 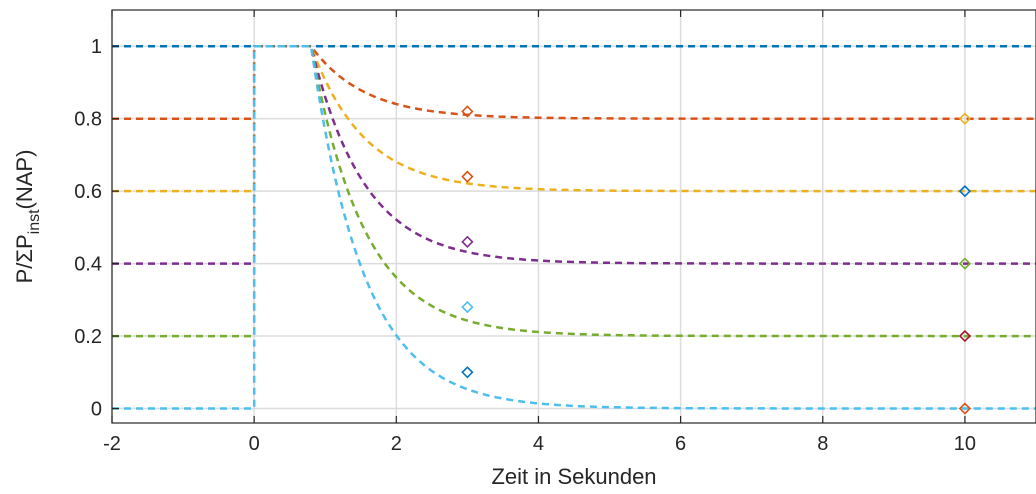 I want to click on y-axis-label-subscript: inst, so click(x=34, y=221).